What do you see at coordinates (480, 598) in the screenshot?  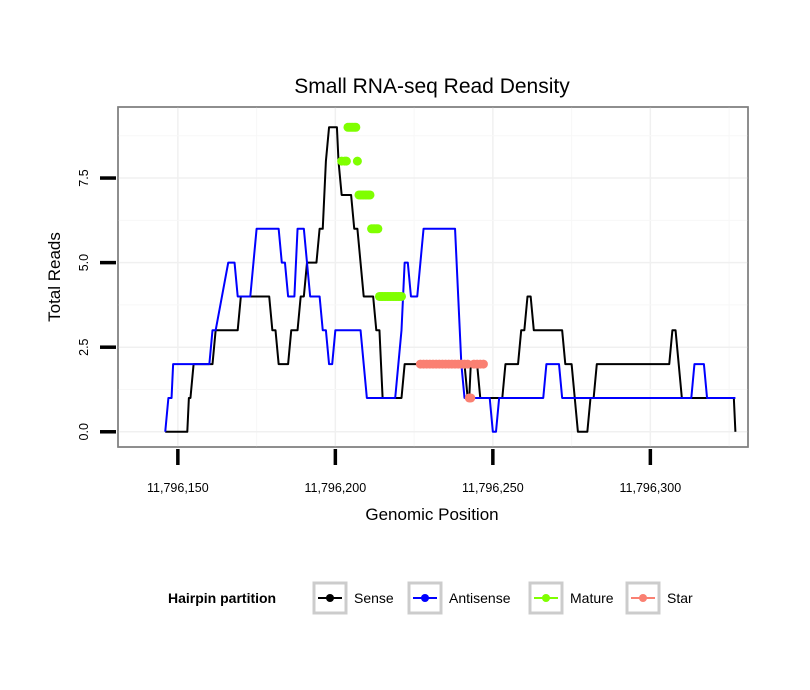 I see `legend-label-antisense: Antisense` at bounding box center [480, 598].